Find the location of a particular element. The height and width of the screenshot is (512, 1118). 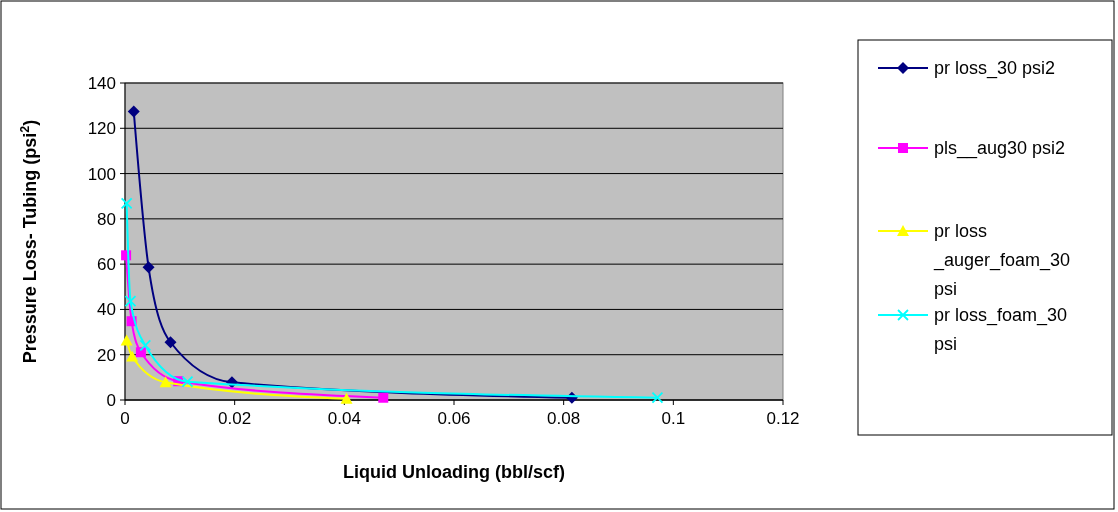

x-tick-label: 0.02 is located at coordinates (235, 418).